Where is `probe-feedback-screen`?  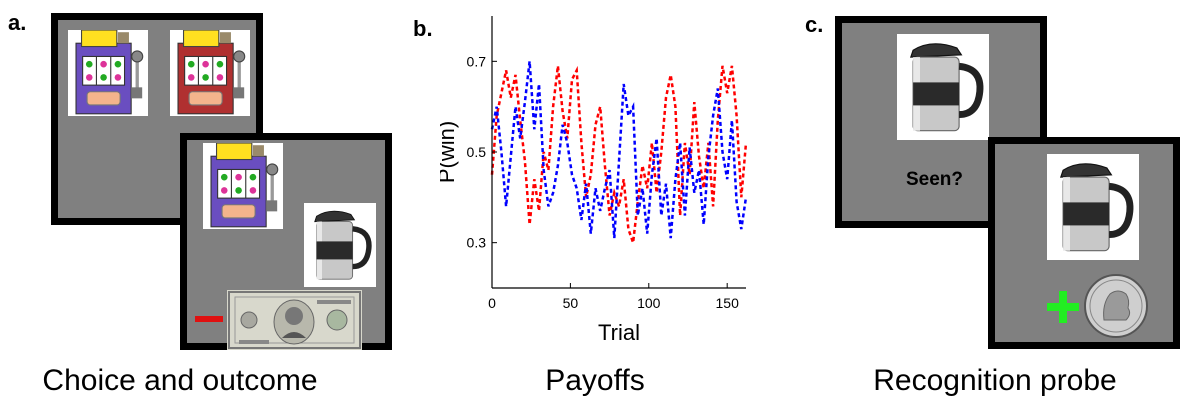 probe-feedback-screen is located at coordinates (1084, 243).